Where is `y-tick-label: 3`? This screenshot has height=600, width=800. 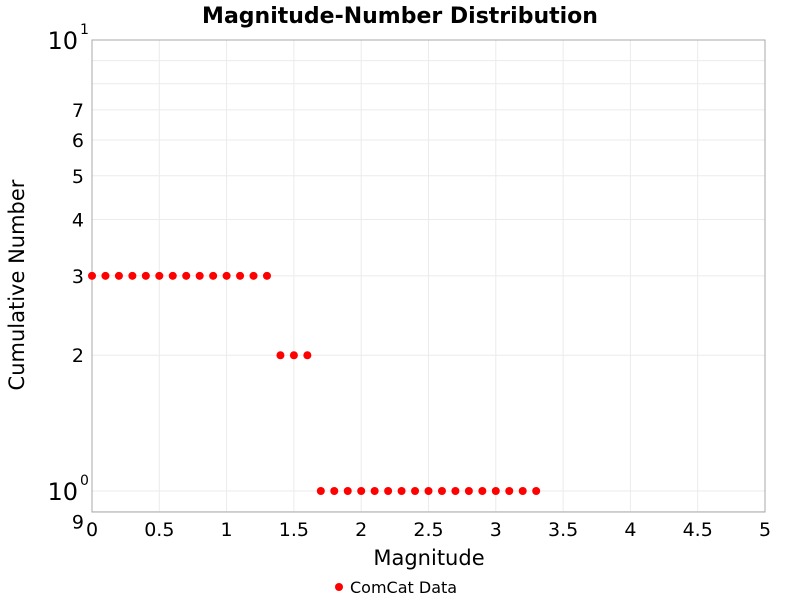 y-tick-label: 3 is located at coordinates (78, 277).